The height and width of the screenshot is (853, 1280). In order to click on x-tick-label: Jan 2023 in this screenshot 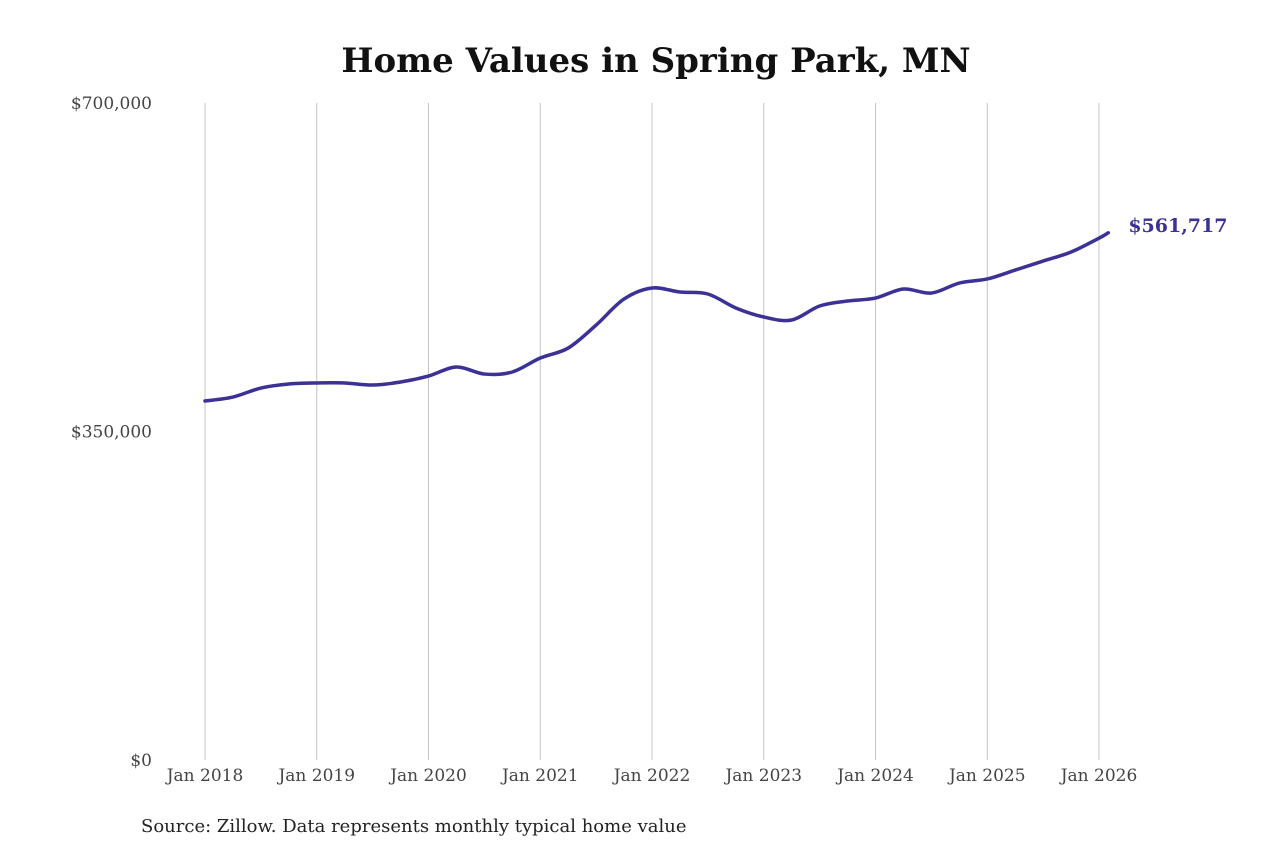, I will do `click(762, 776)`.